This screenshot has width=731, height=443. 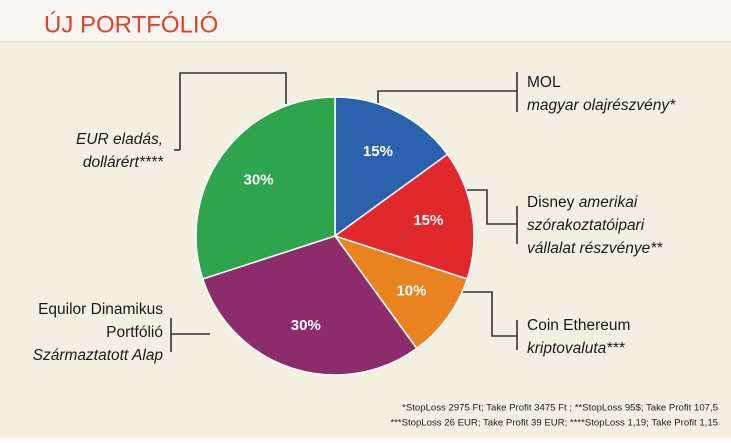 I want to click on label-run: magyar olajrészvény*, so click(x=601, y=105).